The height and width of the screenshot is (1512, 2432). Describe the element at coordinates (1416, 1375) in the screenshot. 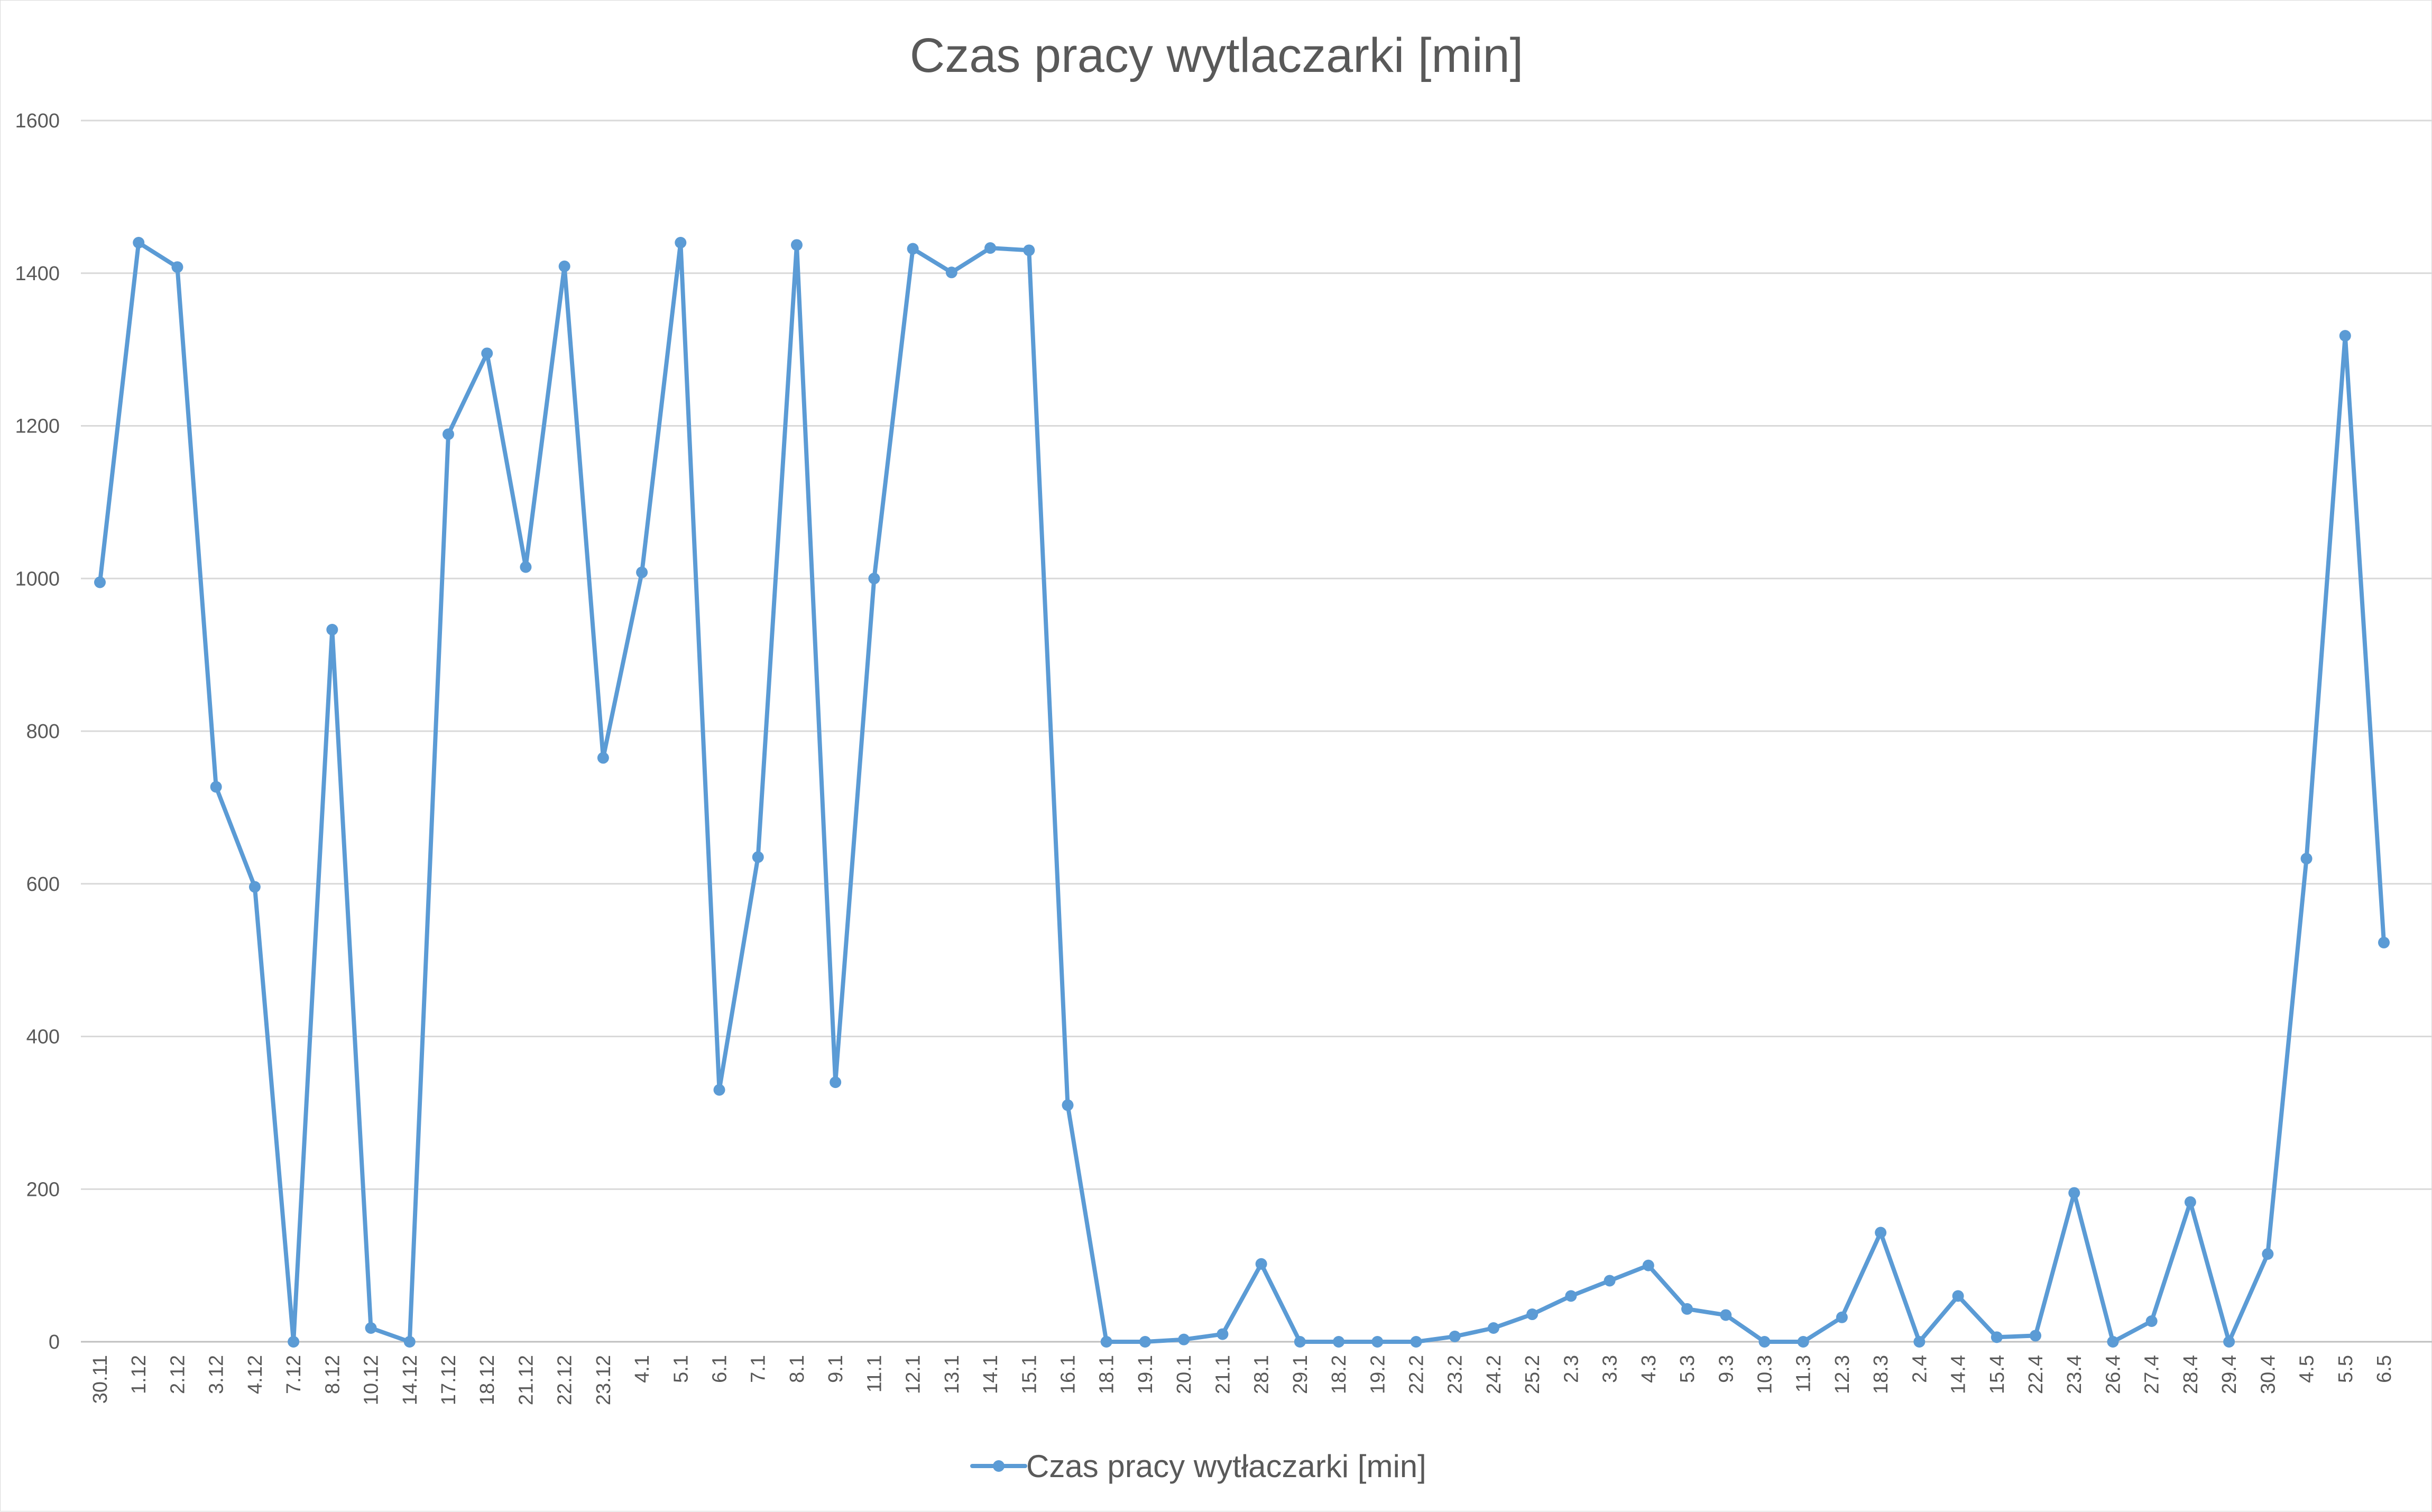

I see `x-tick-label: 22.2` at that location.